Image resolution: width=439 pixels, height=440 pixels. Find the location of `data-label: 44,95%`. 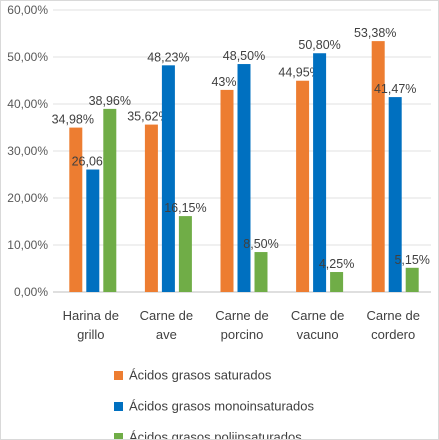

data-label: 44,95% is located at coordinates (299, 73).